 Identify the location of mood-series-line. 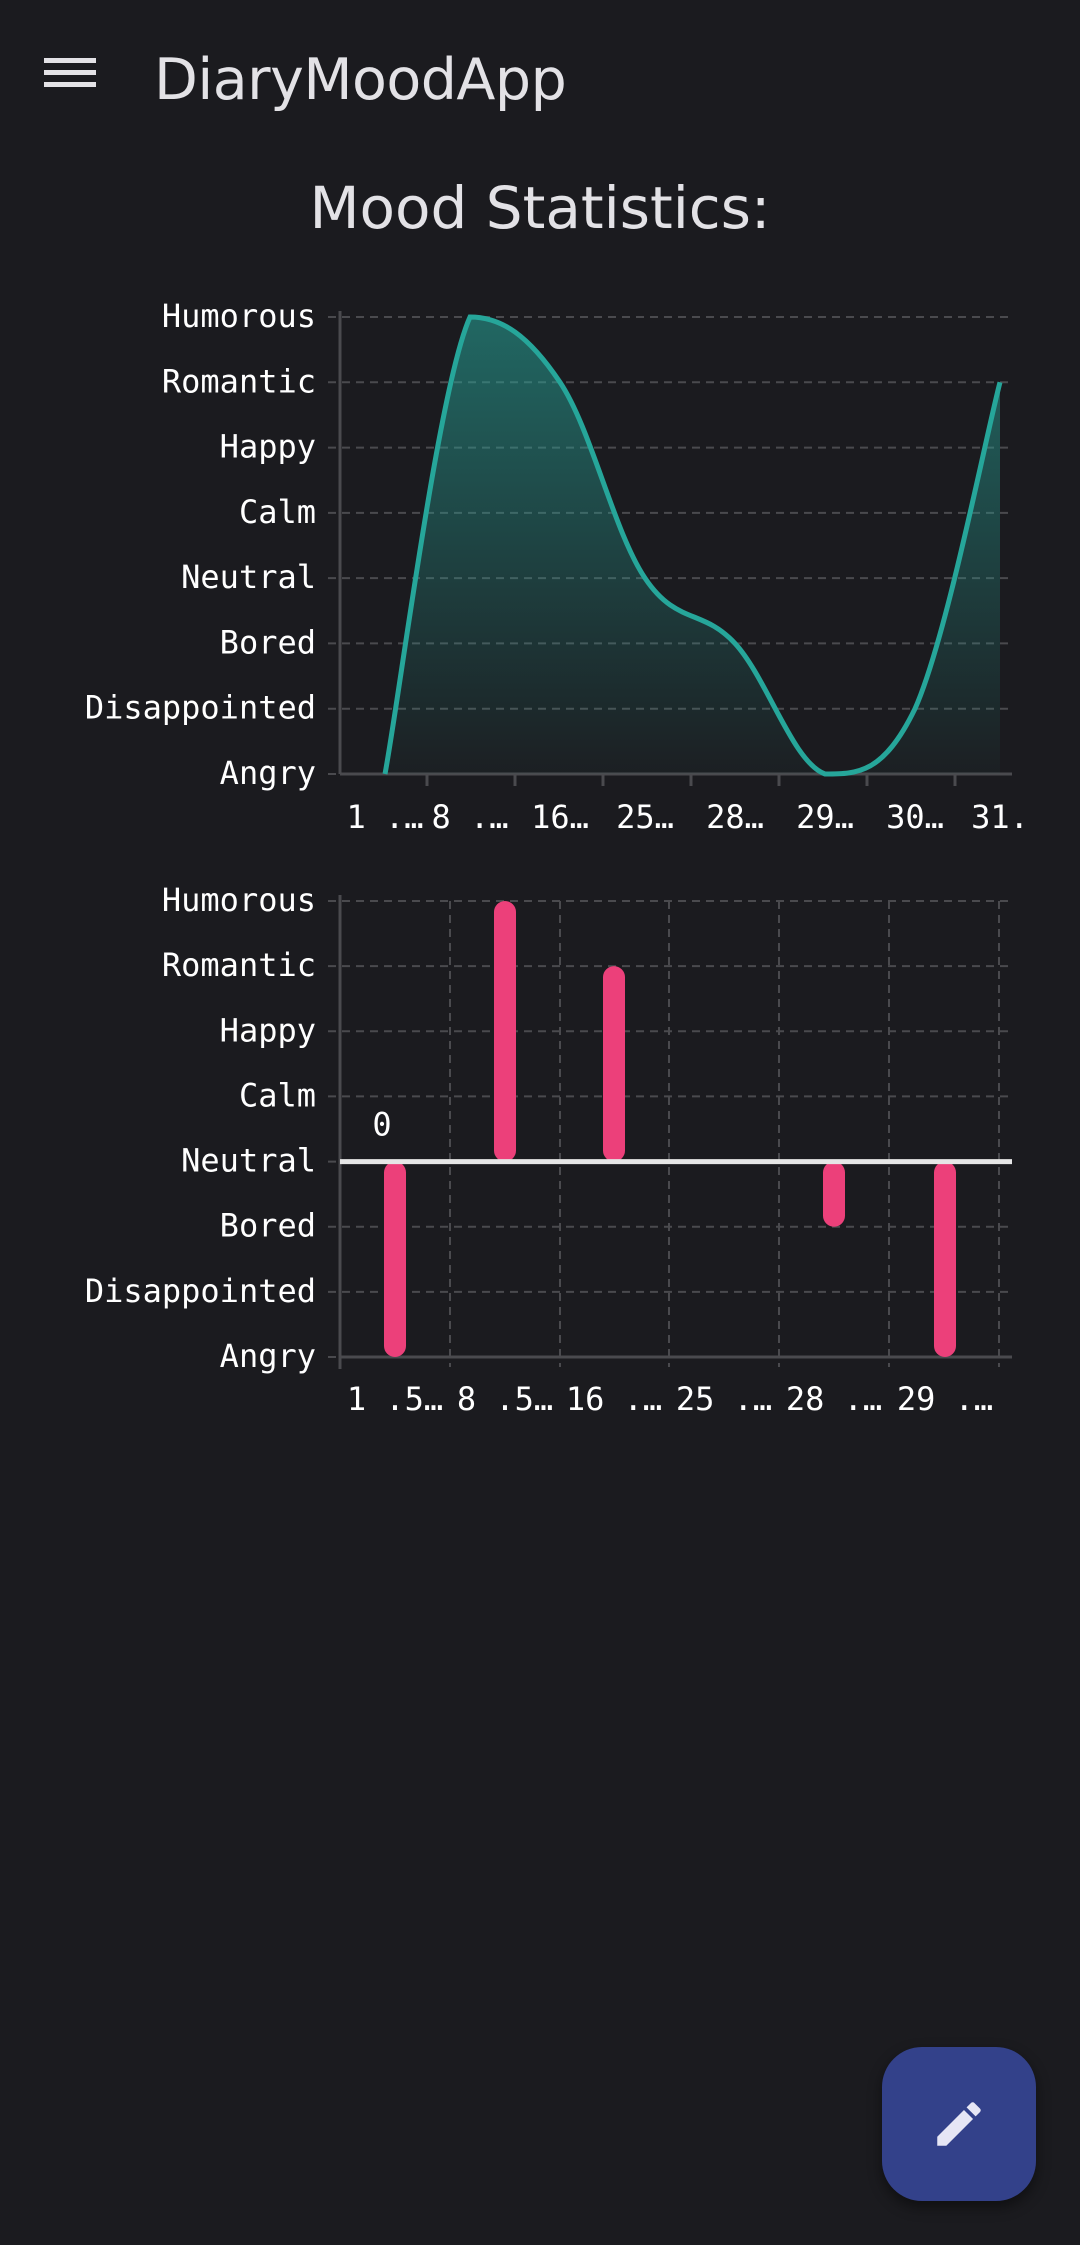
(692, 545).